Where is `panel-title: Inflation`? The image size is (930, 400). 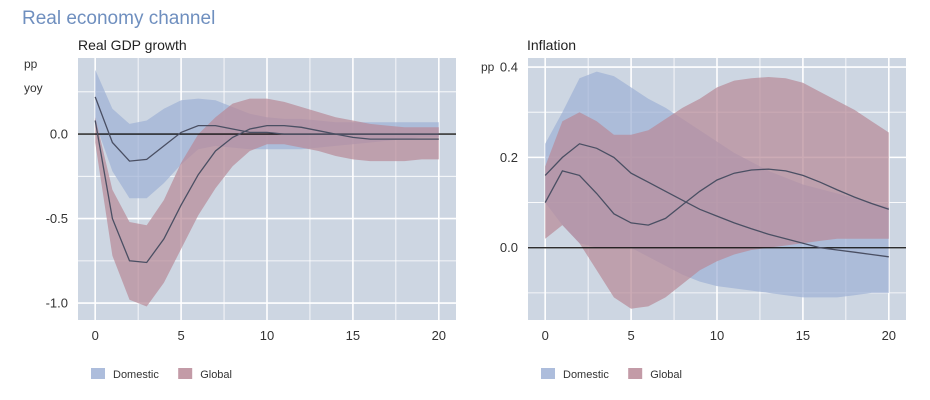
panel-title: Inflation is located at coordinates (551, 45).